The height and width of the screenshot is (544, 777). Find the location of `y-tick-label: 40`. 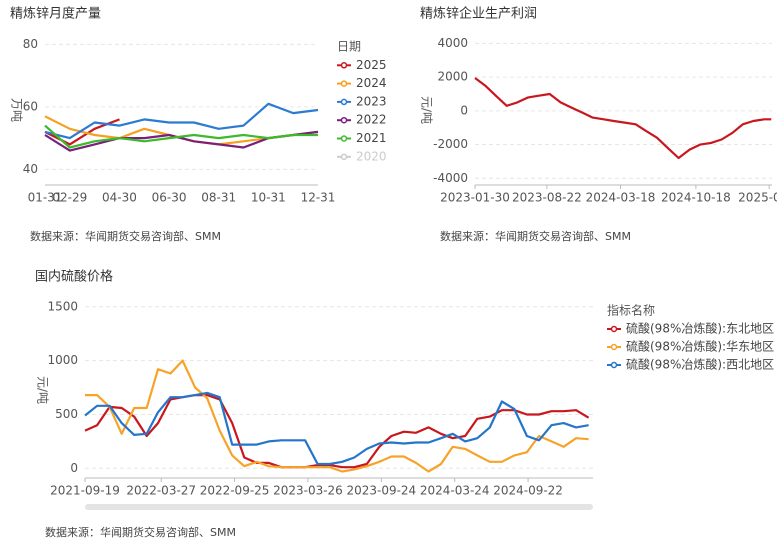

y-tick-label: 40 is located at coordinates (30, 169).